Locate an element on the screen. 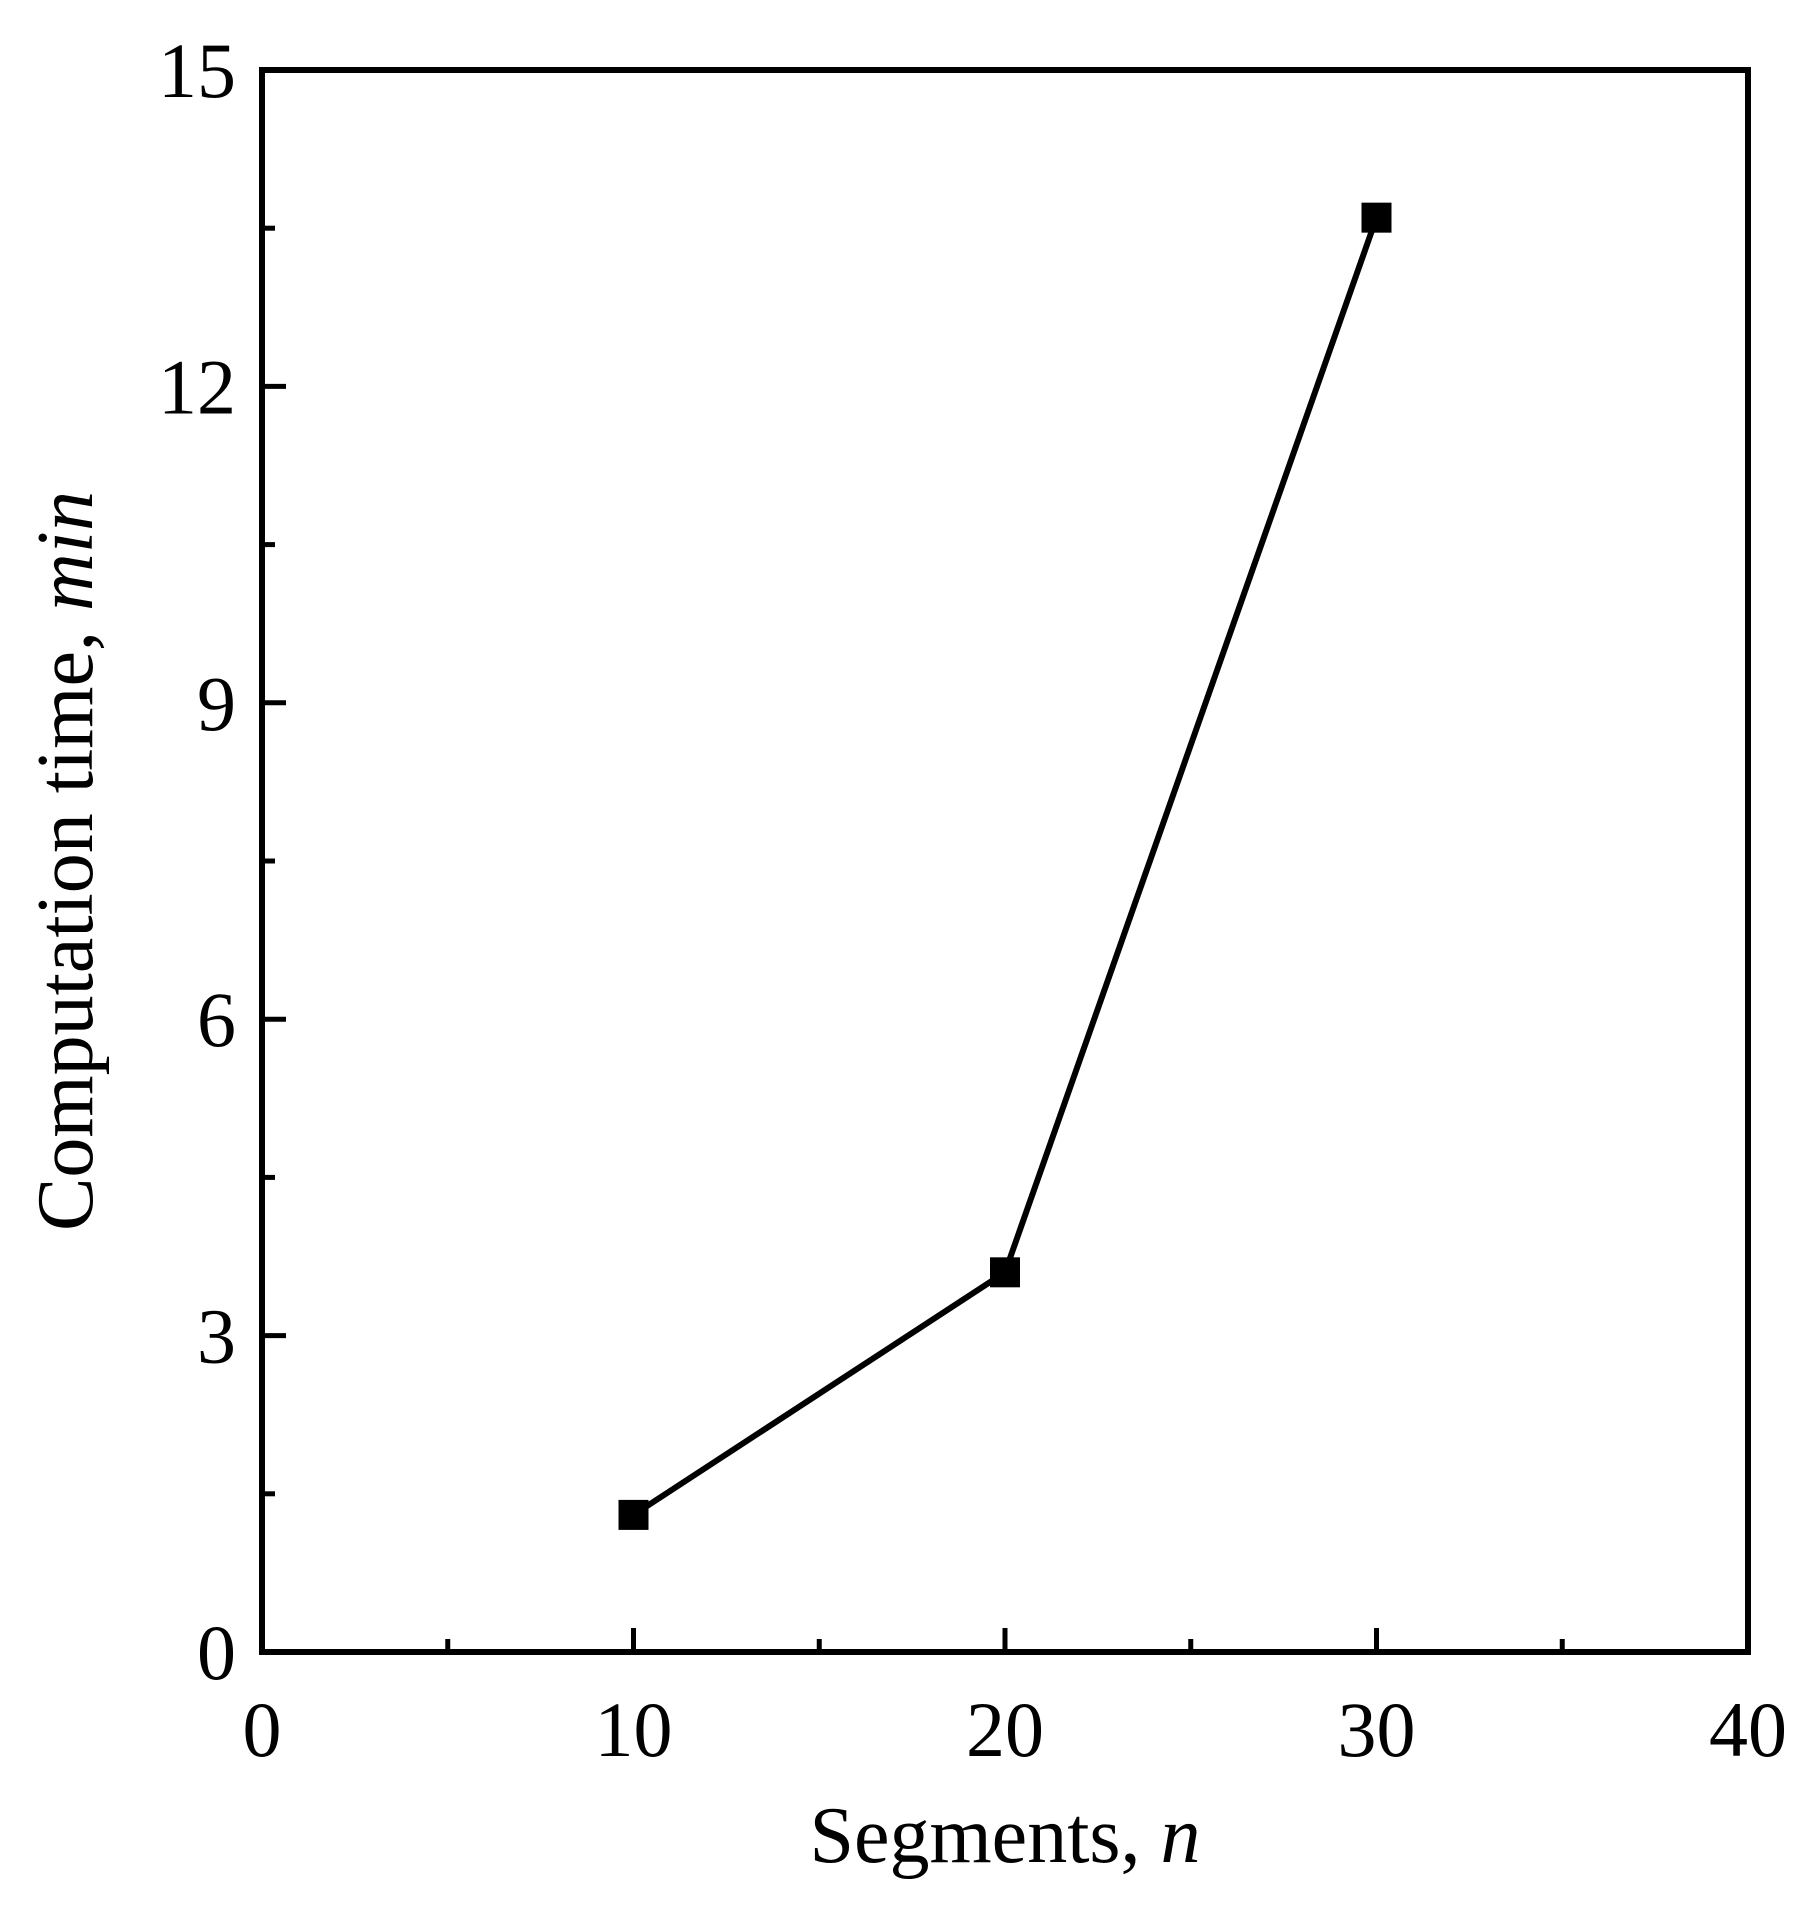 The width and height of the screenshot is (1815, 1911). y-tick-label: 0 is located at coordinates (216, 1652).